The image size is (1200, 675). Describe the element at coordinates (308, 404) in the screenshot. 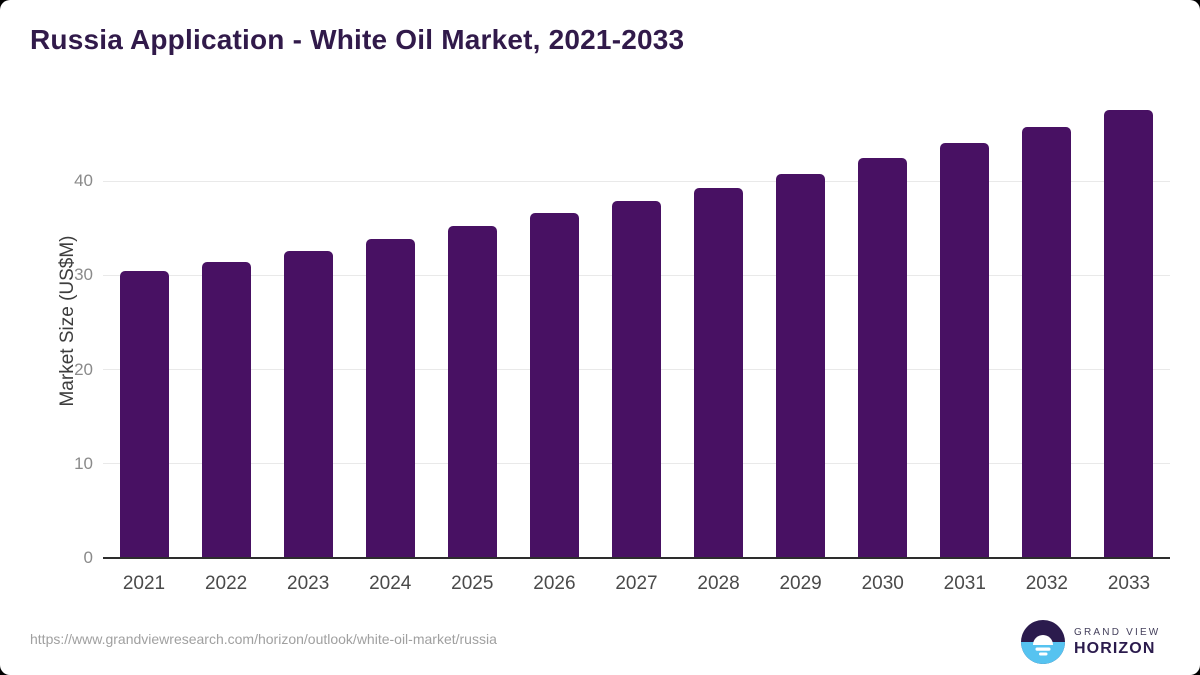

I see `bar-2023` at that location.